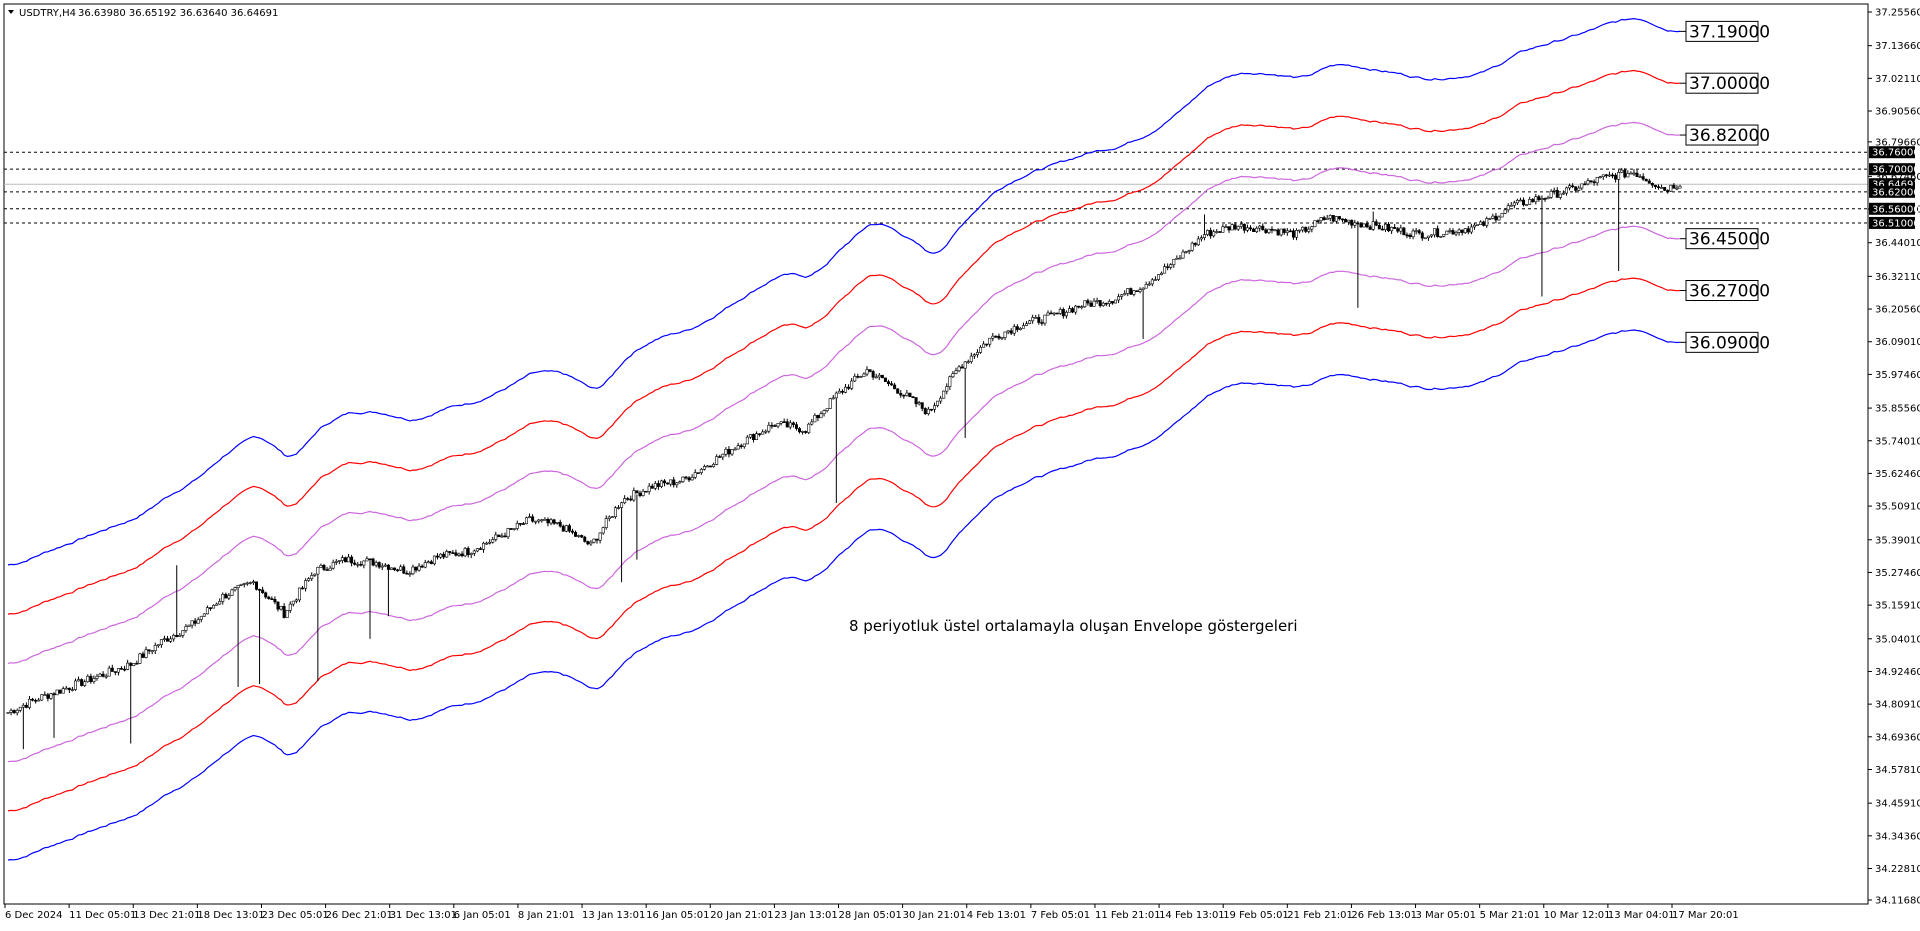 The image size is (1920, 931). I want to click on header-dropdown-icon, so click(11, 12).